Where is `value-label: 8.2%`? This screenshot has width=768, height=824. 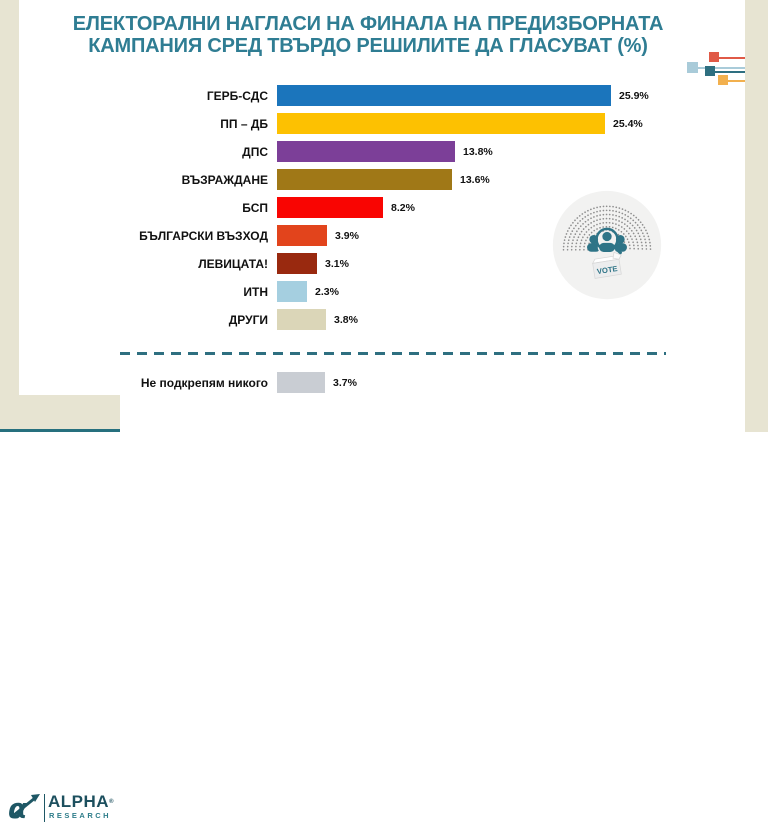 value-label: 8.2% is located at coordinates (403, 207).